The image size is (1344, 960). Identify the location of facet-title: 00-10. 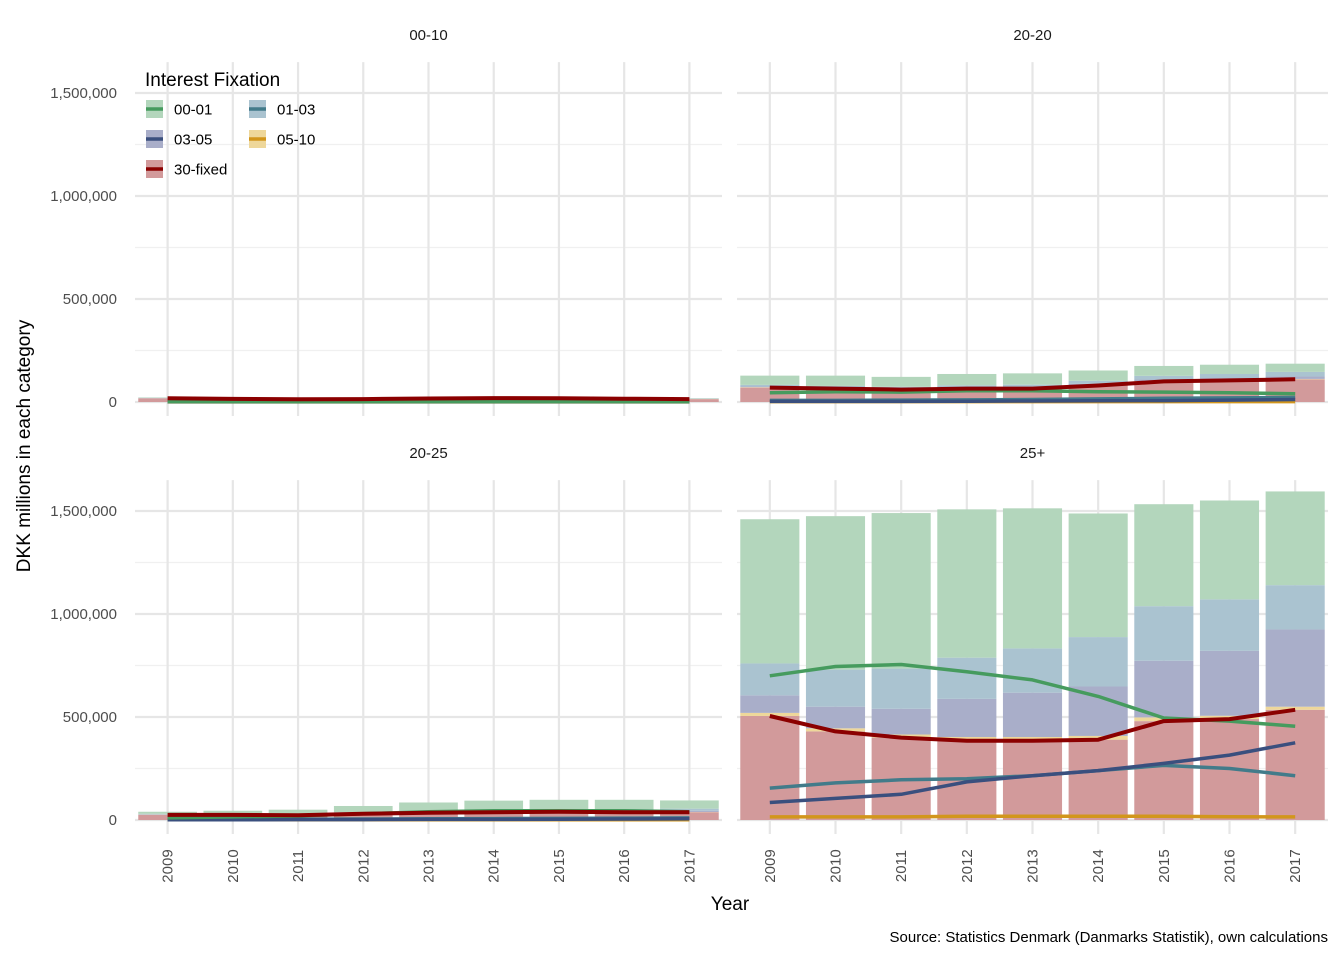
(428, 35).